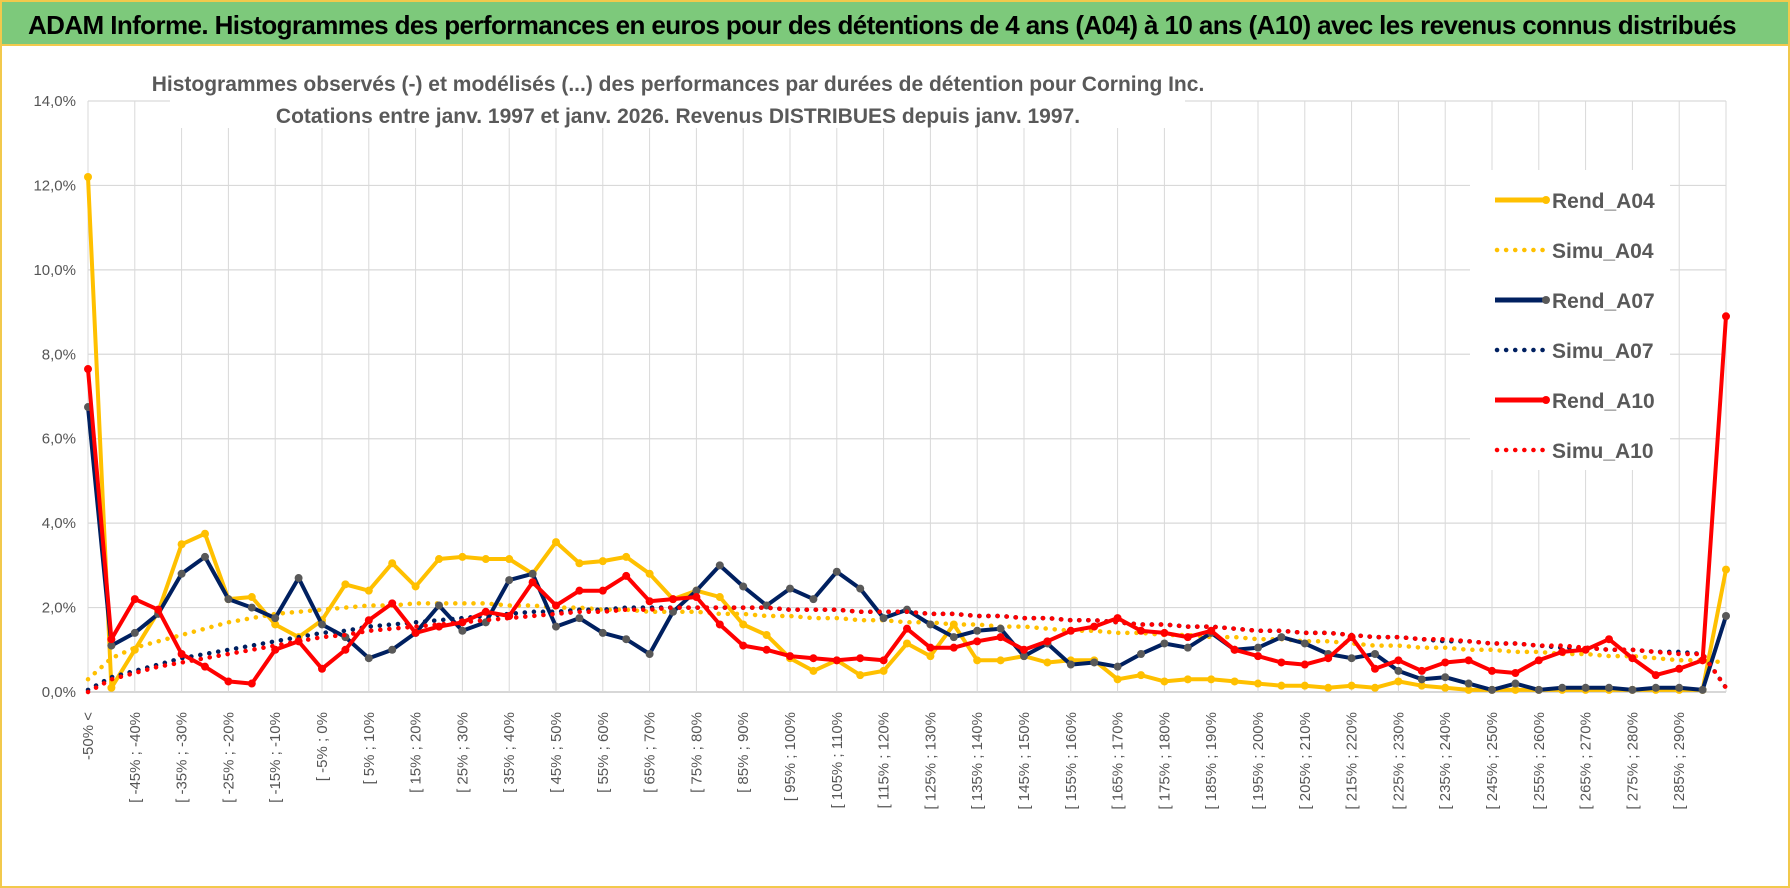 The height and width of the screenshot is (888, 1790). What do you see at coordinates (1539, 761) in the screenshot?
I see `x-tick-label: [ 255% ; 260%` at bounding box center [1539, 761].